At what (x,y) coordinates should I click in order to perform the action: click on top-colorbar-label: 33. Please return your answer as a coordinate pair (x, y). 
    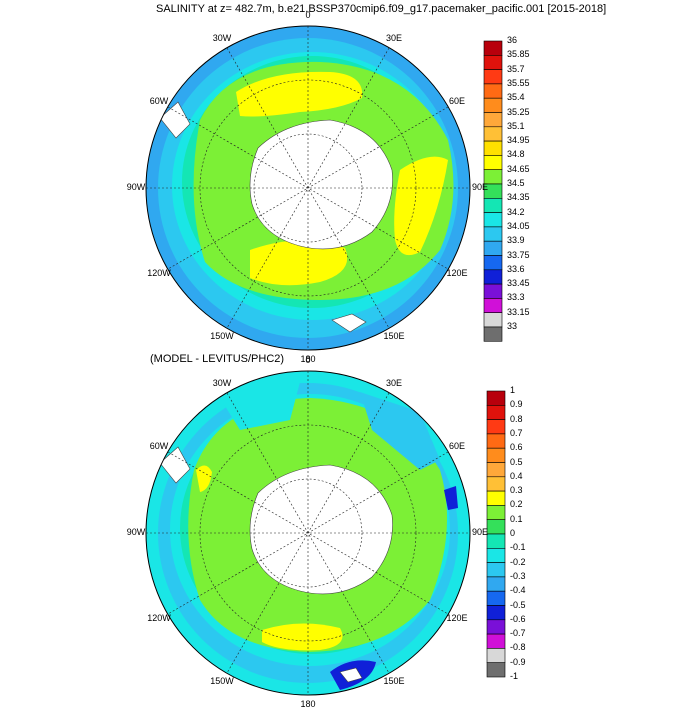
    Looking at the image, I should click on (512, 326).